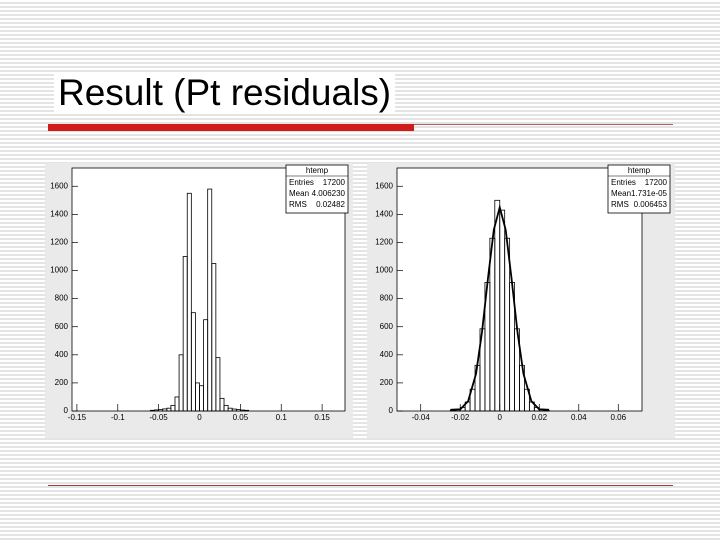 Image resolution: width=720 pixels, height=540 pixels. I want to click on x-tick-label: 0.15, so click(322, 417).